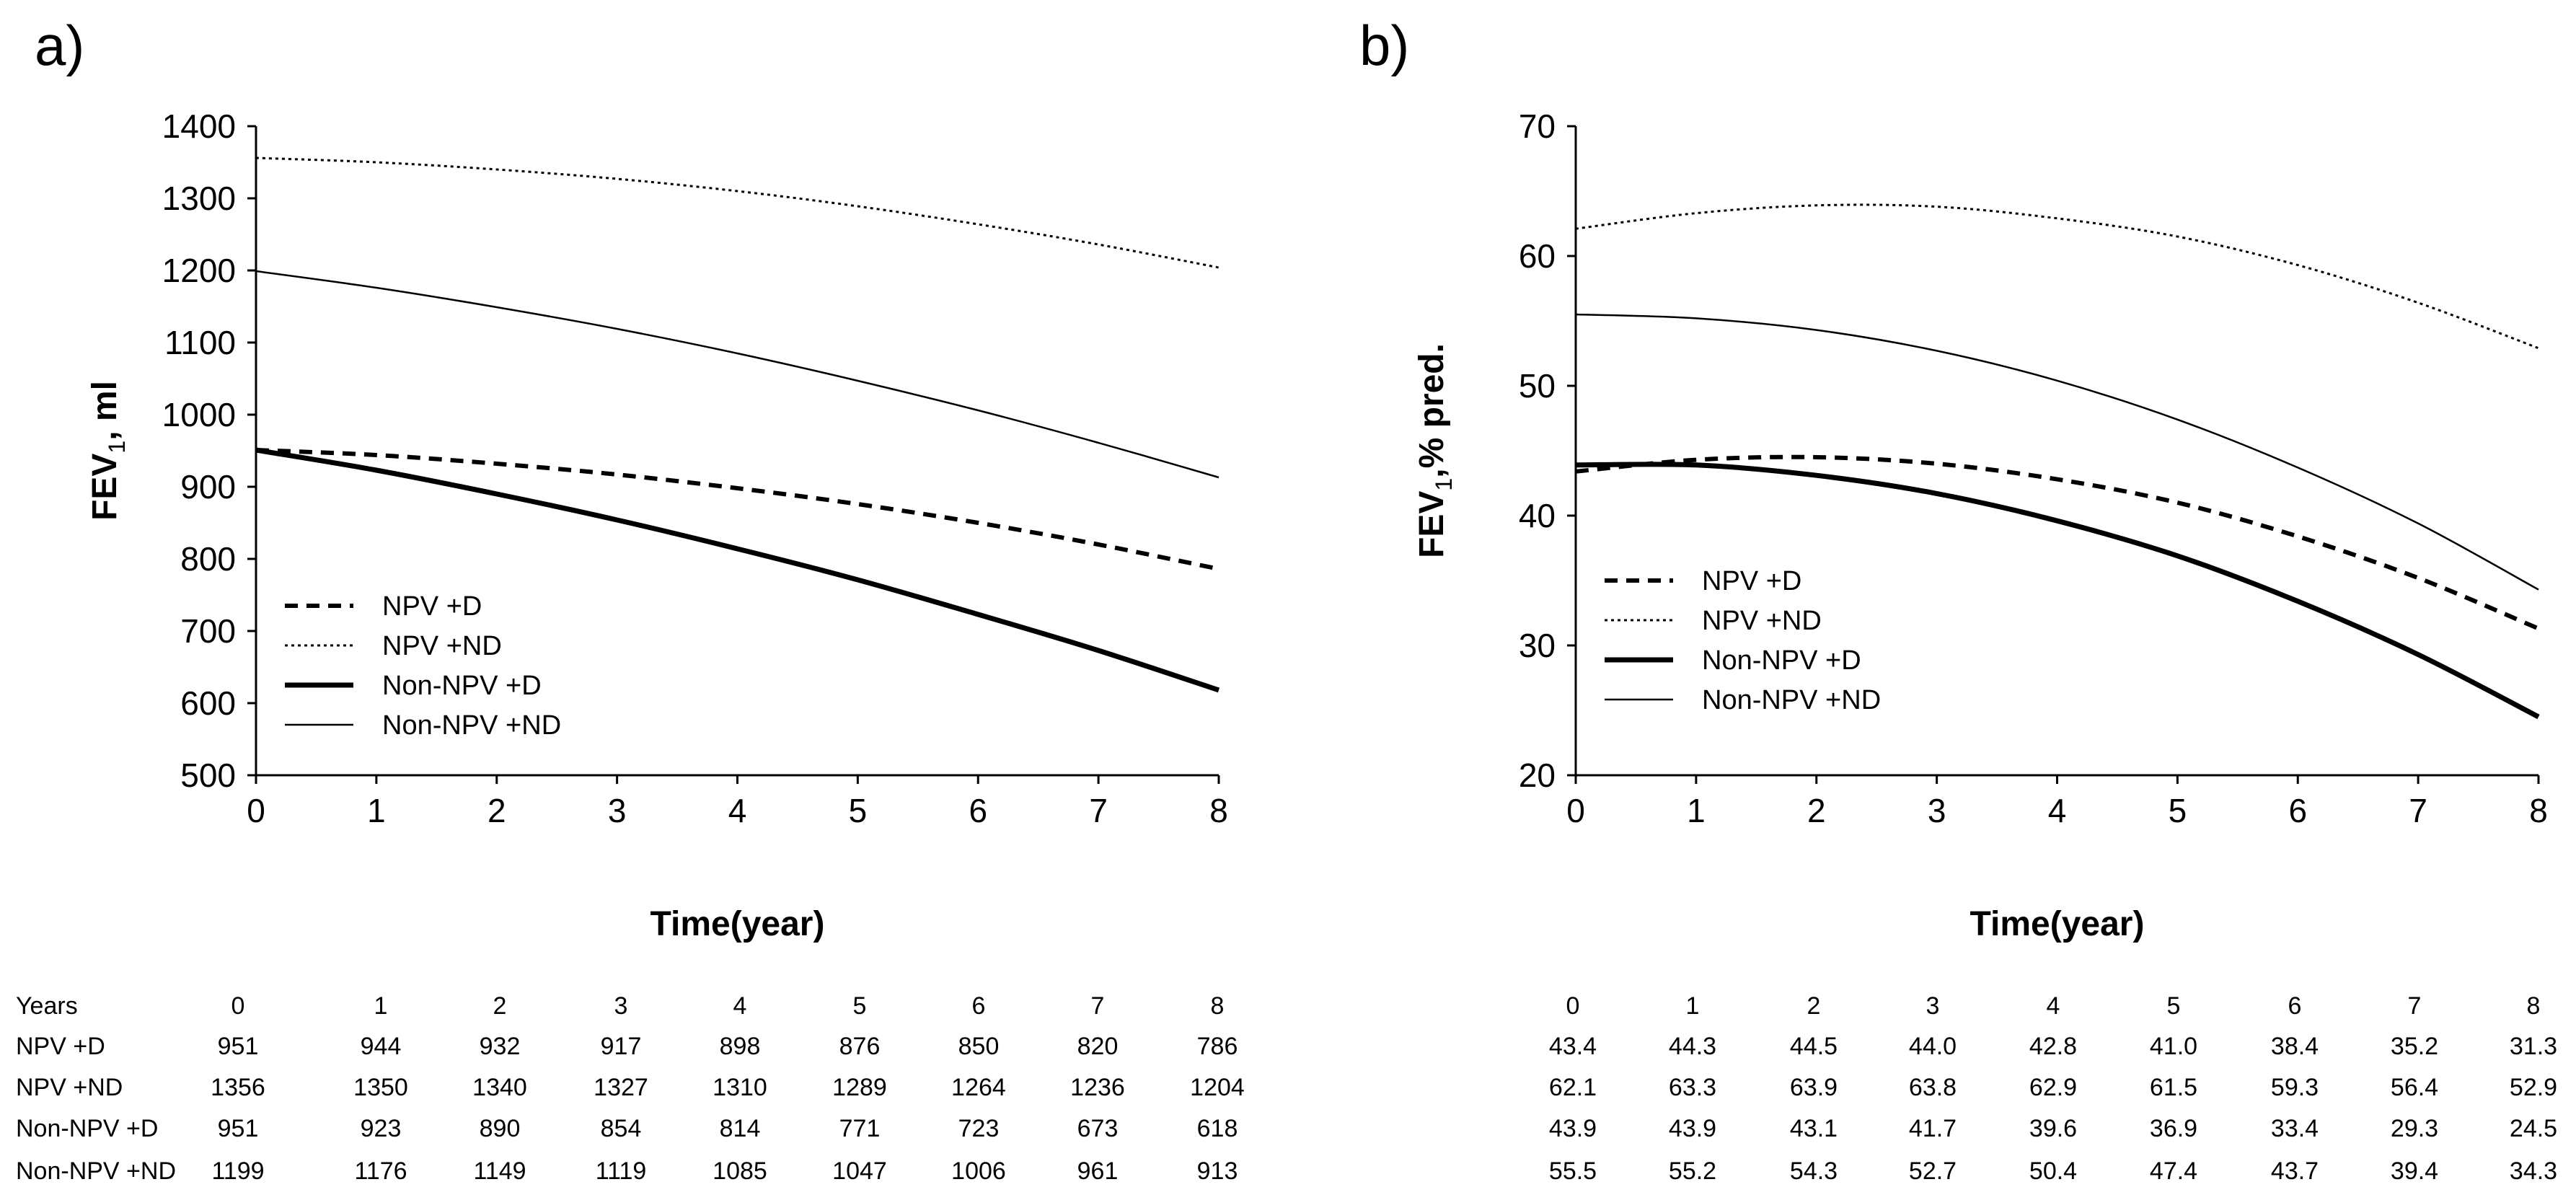  Describe the element at coordinates (2173, 1171) in the screenshot. I see `table-cell: 47.4` at that location.